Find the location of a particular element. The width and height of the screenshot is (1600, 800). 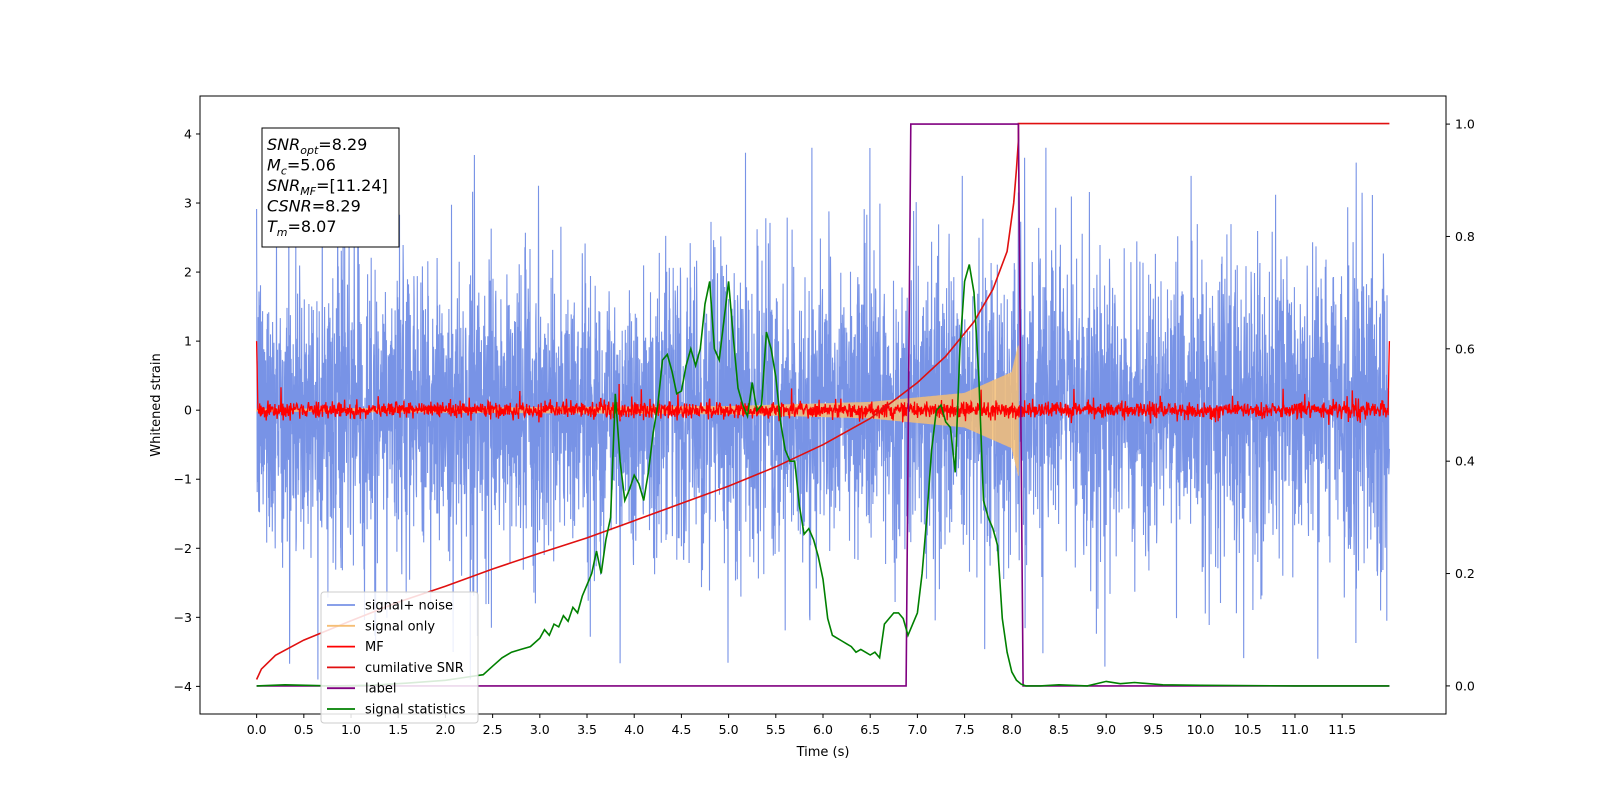

annotation-line: Tm=8.07 is located at coordinates (302, 228).